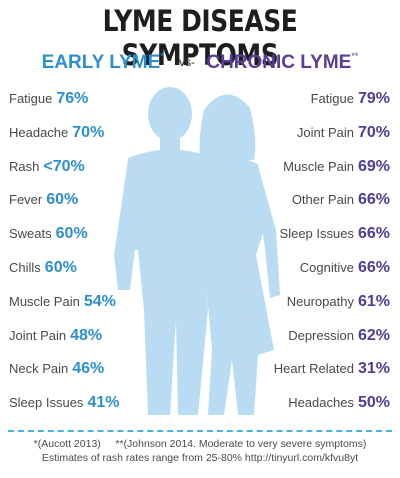 The height and width of the screenshot is (478, 400). I want to click on chronic-symptom-row: Joint Pain 70%, so click(332, 133).